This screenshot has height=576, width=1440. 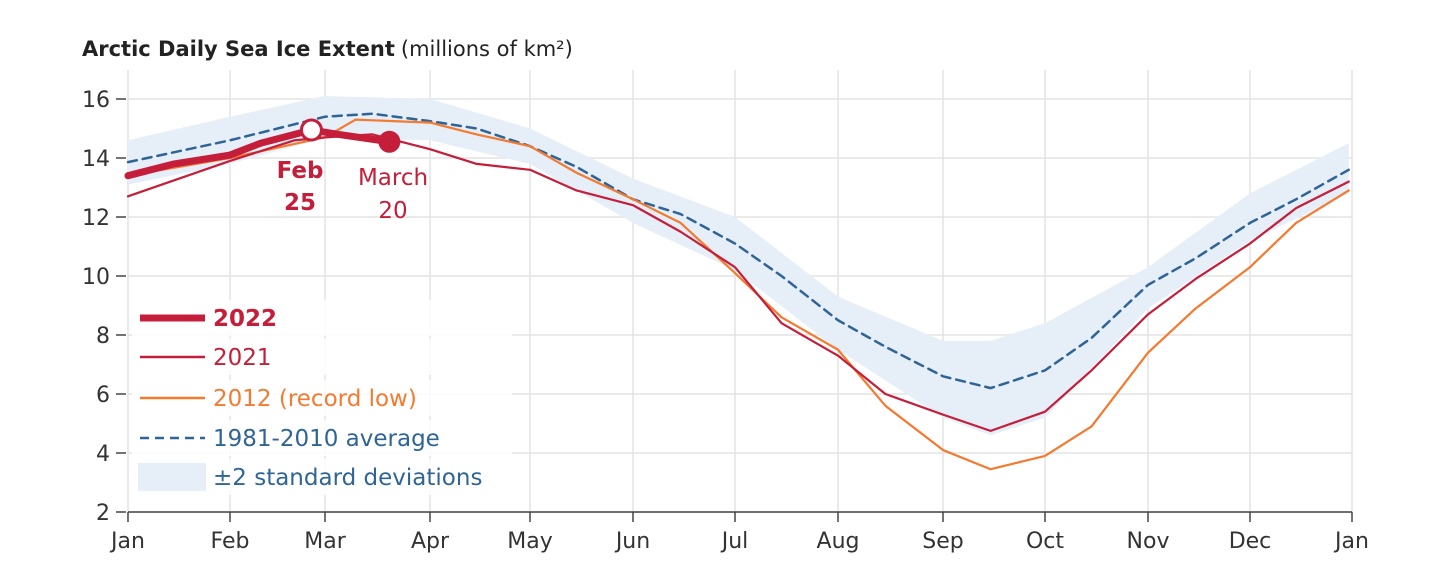 I want to click on march20-label: 20, so click(x=392, y=211).